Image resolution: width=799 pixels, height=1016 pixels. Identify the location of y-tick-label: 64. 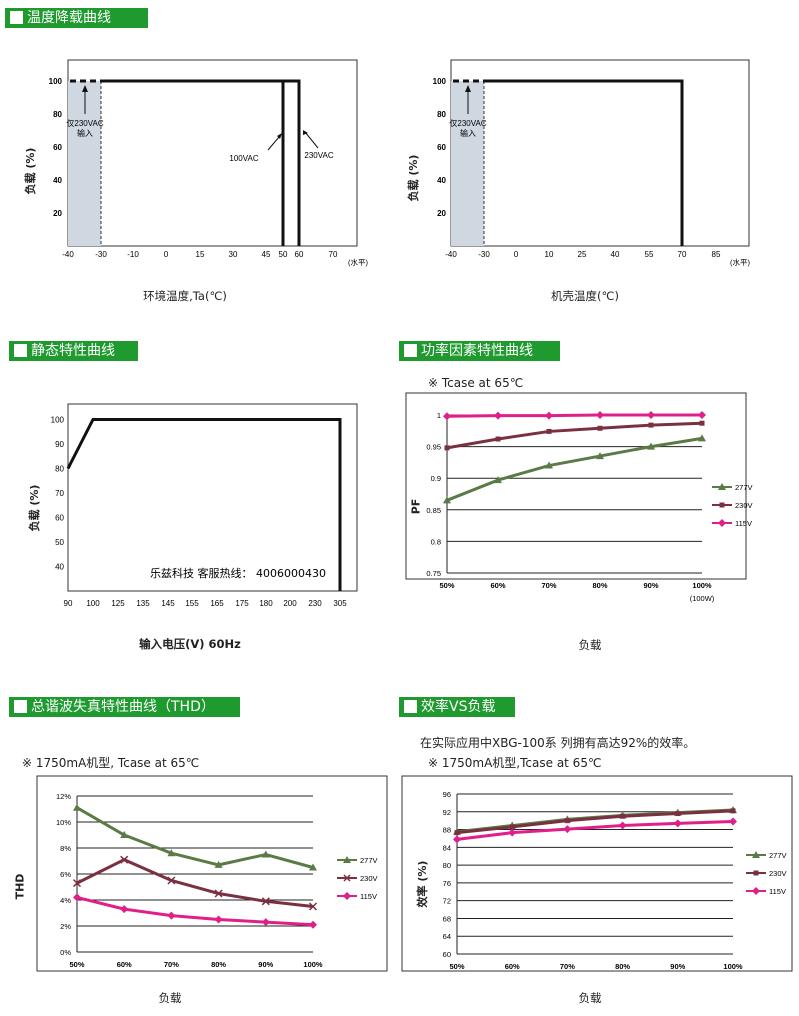
(447, 936).